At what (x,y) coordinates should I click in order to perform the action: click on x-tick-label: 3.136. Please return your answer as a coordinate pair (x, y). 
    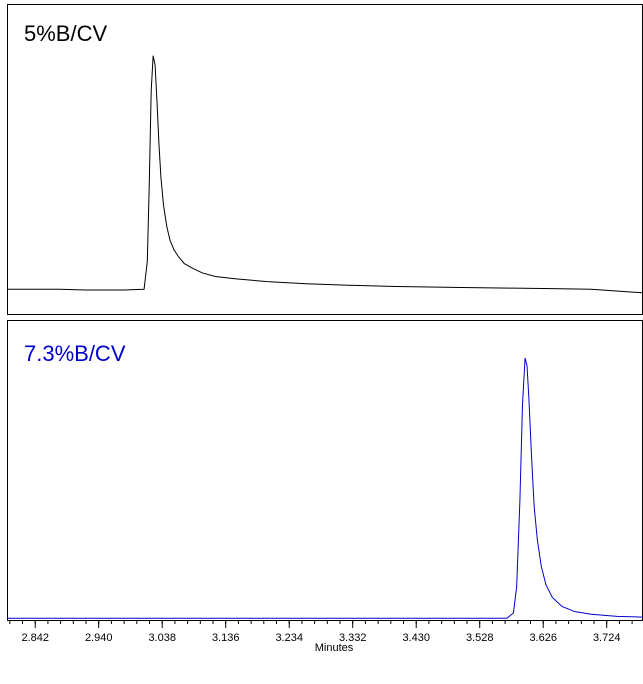
    Looking at the image, I should click on (226, 638).